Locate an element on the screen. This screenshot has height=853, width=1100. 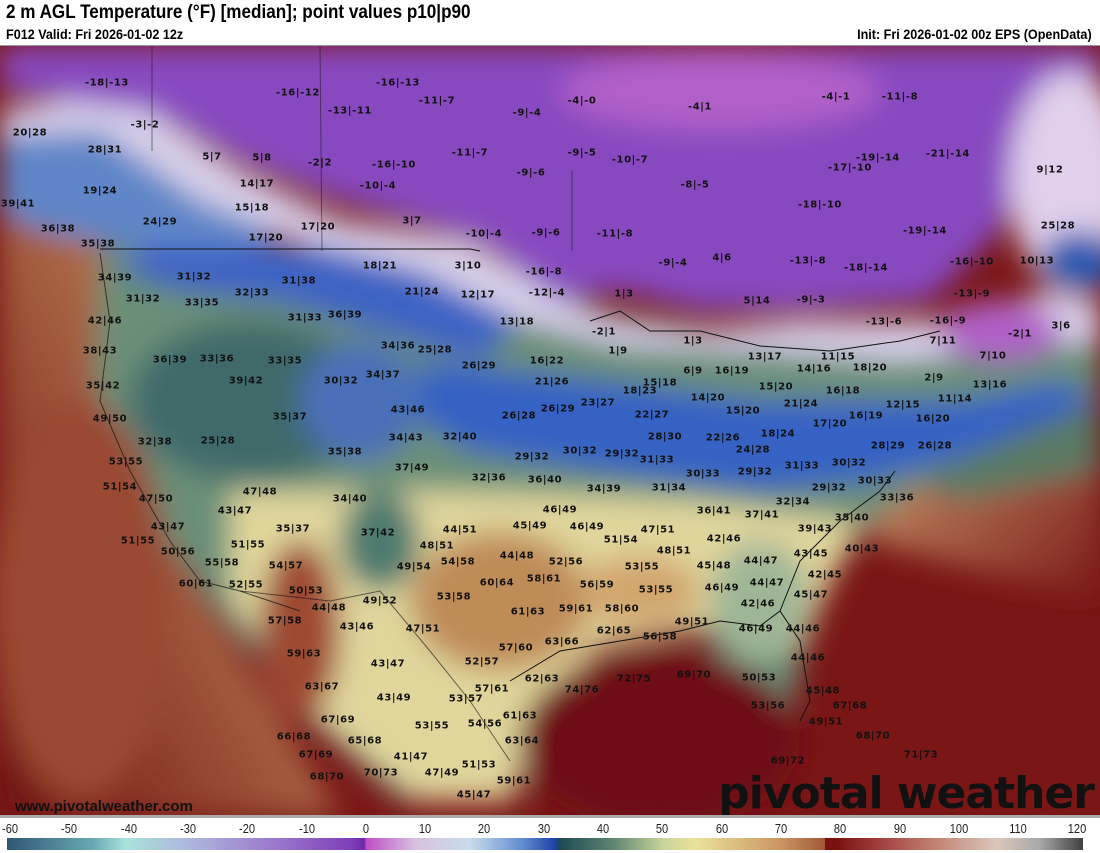
point-value-label: 57|60 is located at coordinates (516, 648).